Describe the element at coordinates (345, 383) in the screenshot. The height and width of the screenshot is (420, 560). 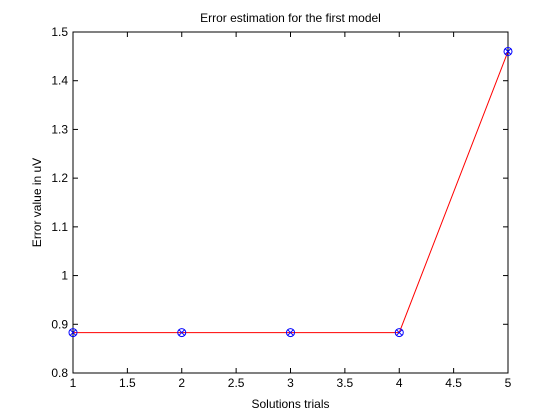
I see `x-tick-label: 3.5` at that location.